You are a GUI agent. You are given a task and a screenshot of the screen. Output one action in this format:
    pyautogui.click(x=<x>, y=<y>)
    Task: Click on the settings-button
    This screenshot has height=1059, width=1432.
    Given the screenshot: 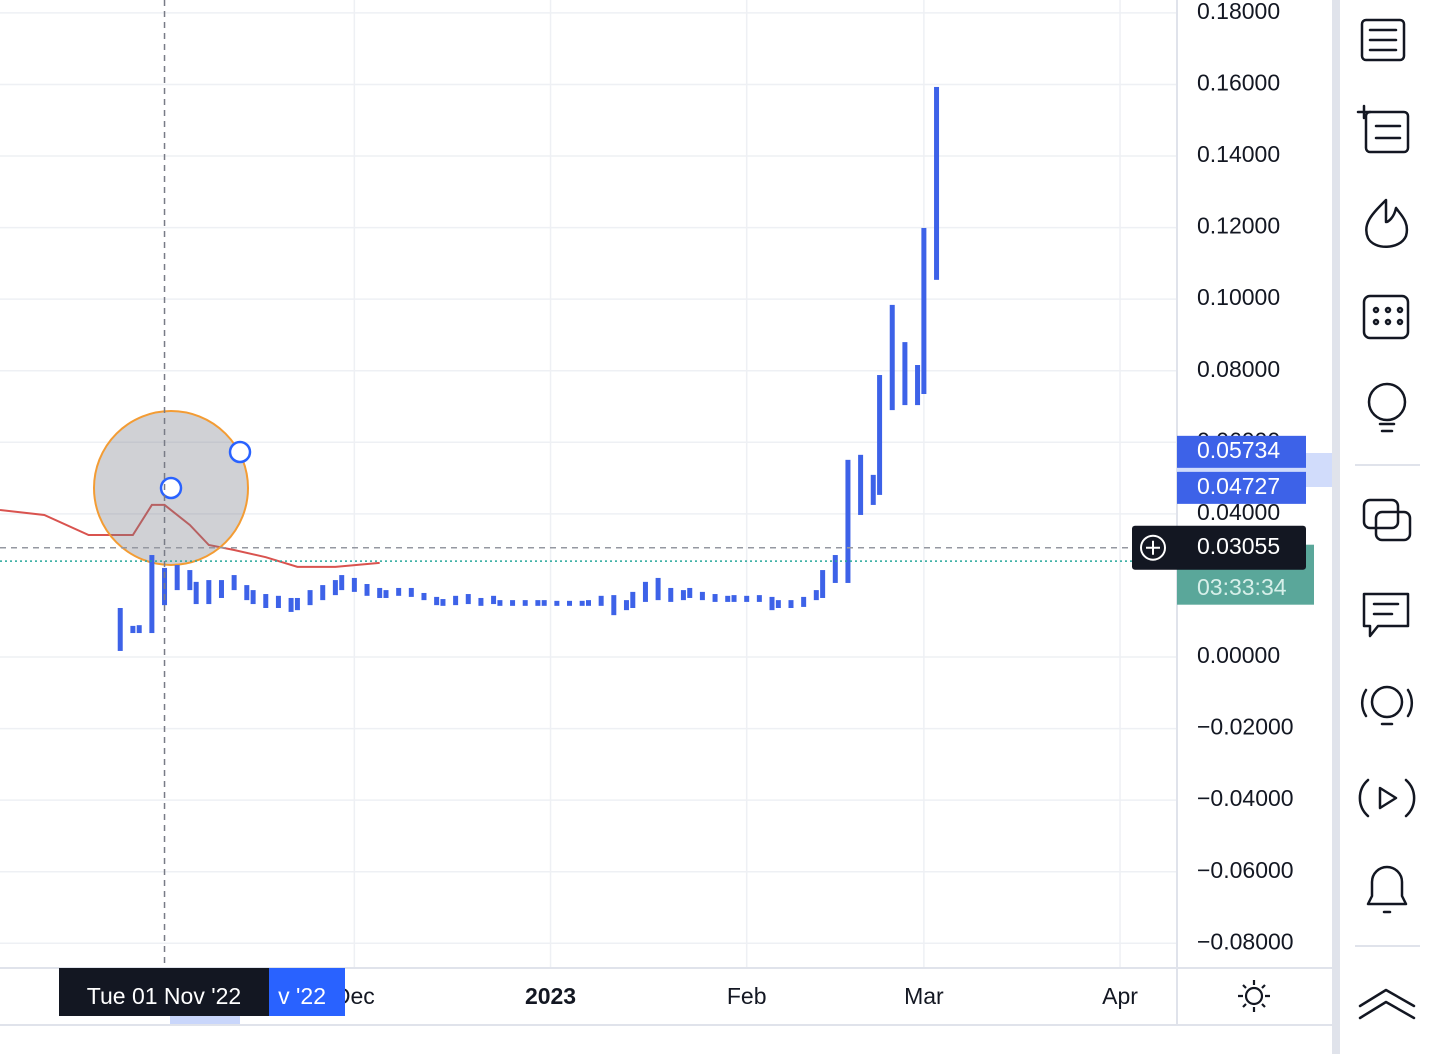 What is the action you would take?
    pyautogui.click(x=1254, y=996)
    